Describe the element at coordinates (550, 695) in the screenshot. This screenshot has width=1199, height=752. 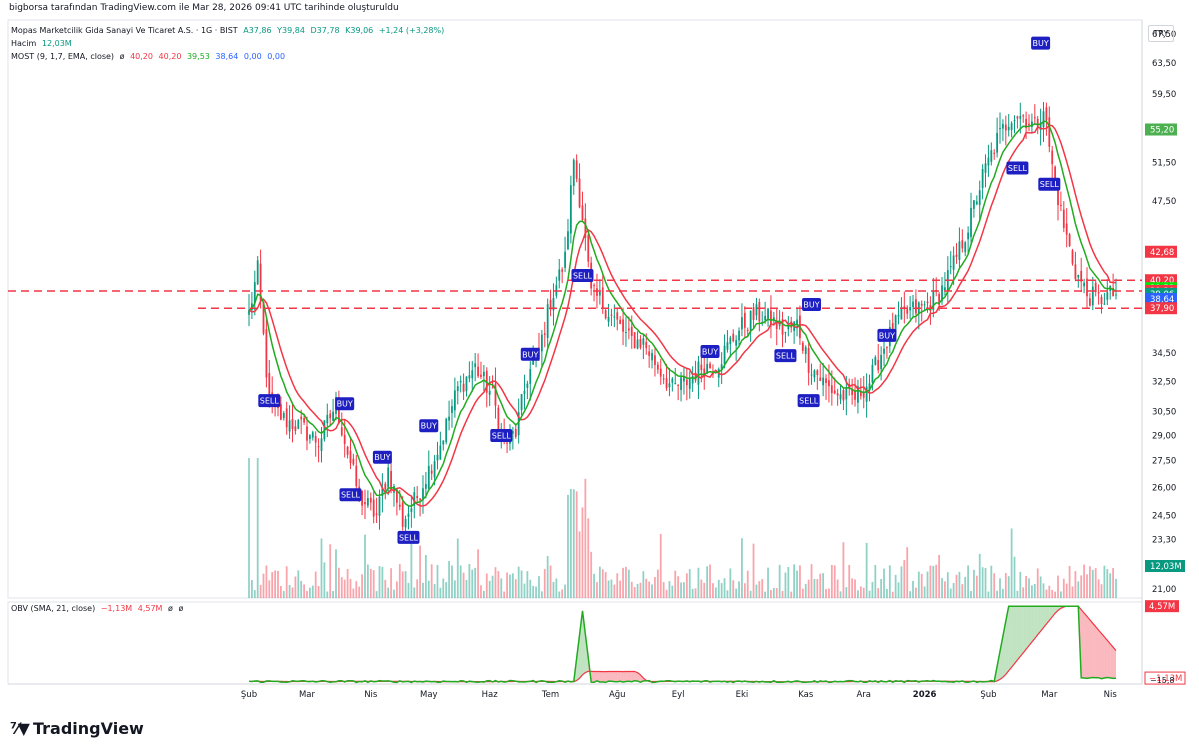
I see `x-tick-label: Tem` at that location.